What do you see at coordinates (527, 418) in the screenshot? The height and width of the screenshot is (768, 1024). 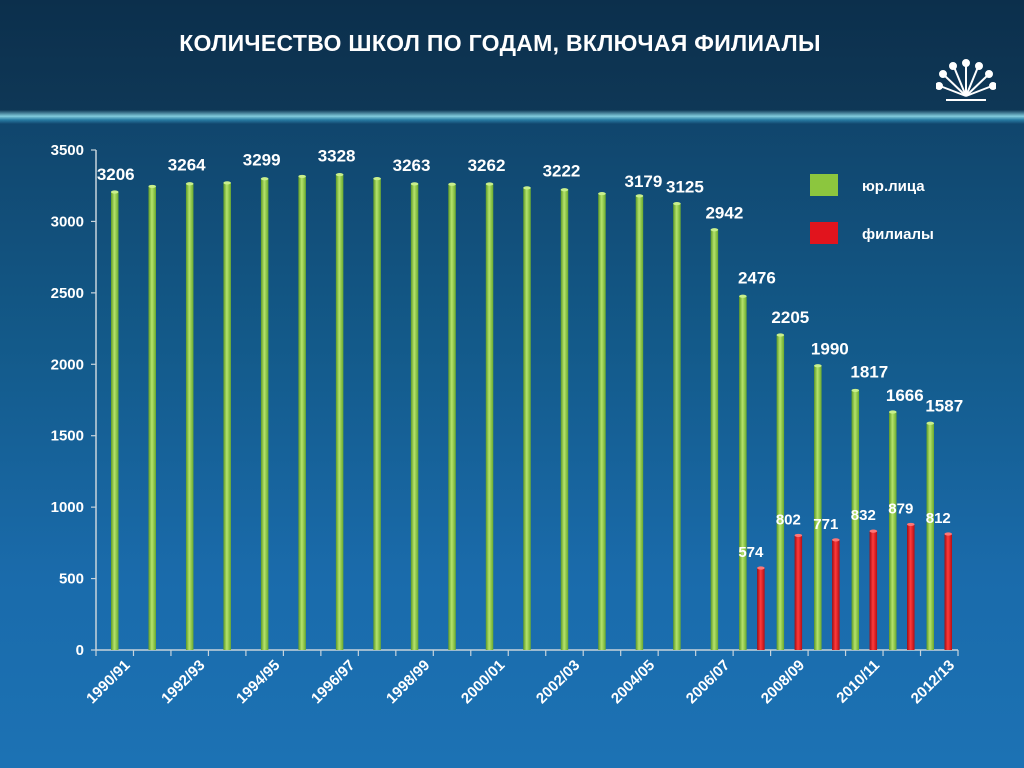 I see `bar-green-2001/02` at bounding box center [527, 418].